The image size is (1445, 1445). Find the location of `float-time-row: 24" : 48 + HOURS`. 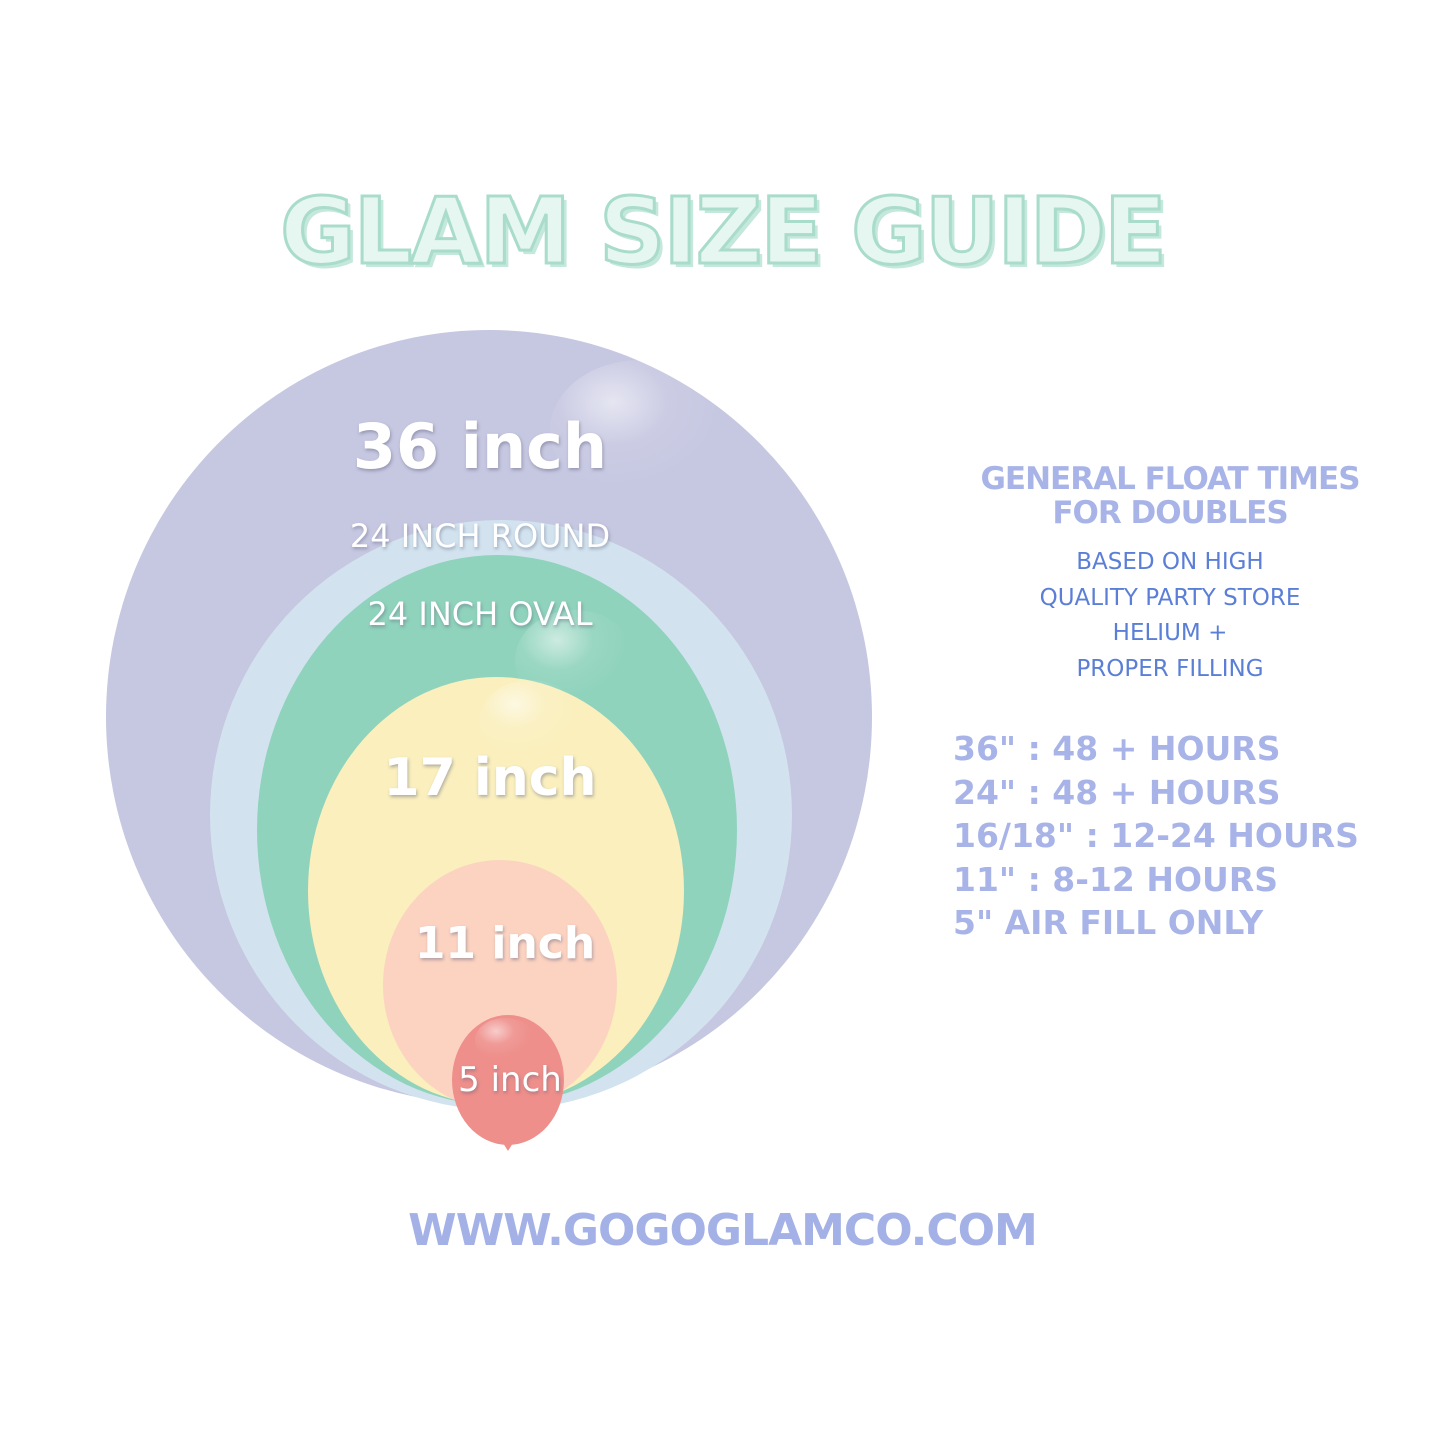

float-time-row: 24" : 48 + HOURS is located at coordinates (1117, 792).